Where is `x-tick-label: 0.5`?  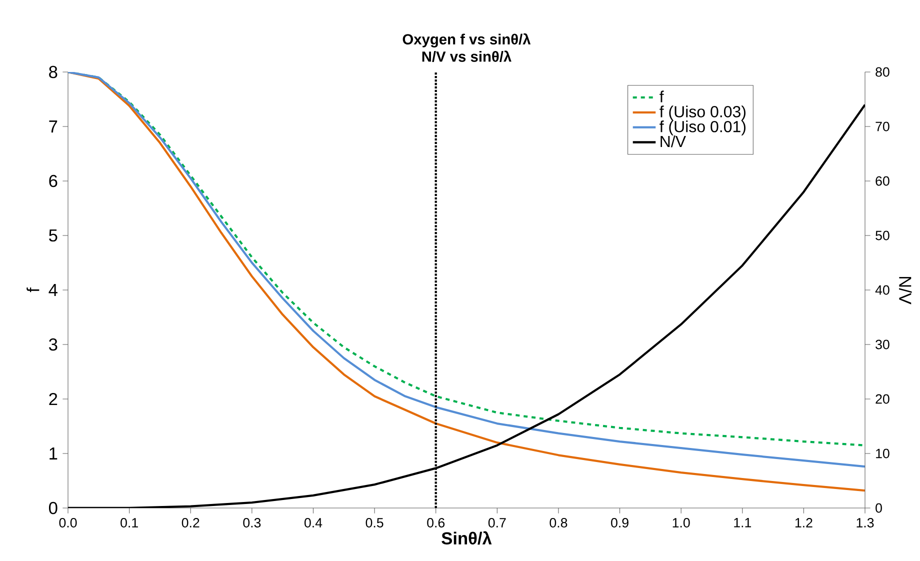
x-tick-label: 0.5 is located at coordinates (375, 523).